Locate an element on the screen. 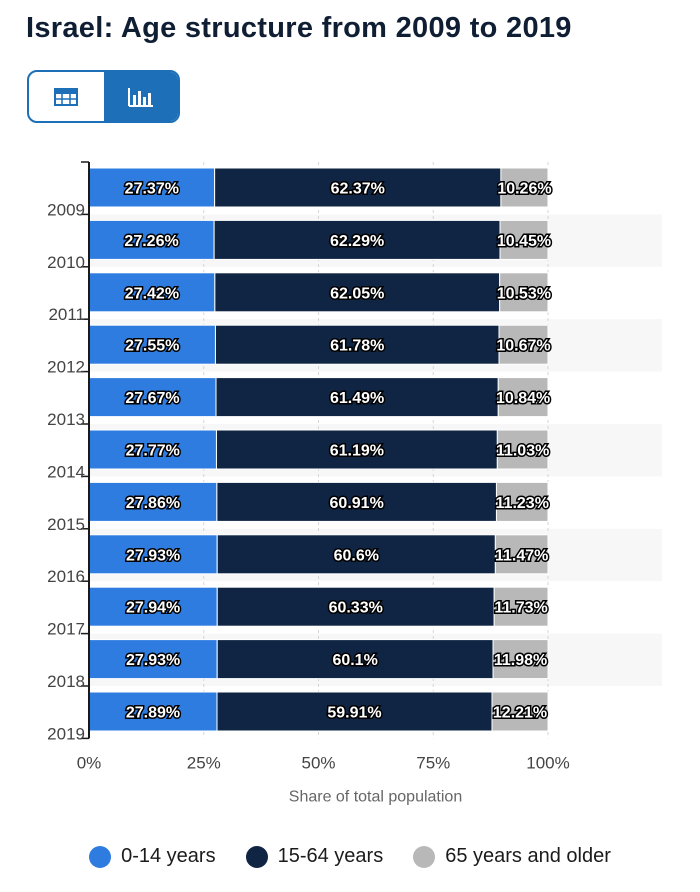  data-label-2010-series-0: 27.26% is located at coordinates (151, 241).